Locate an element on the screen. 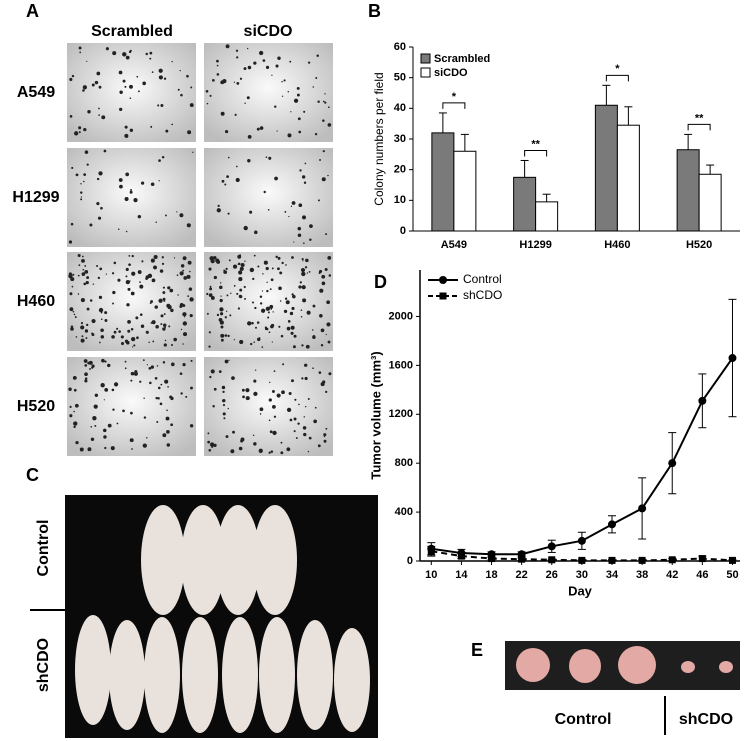  y-tick-label: 0 is located at coordinates (410, 561).